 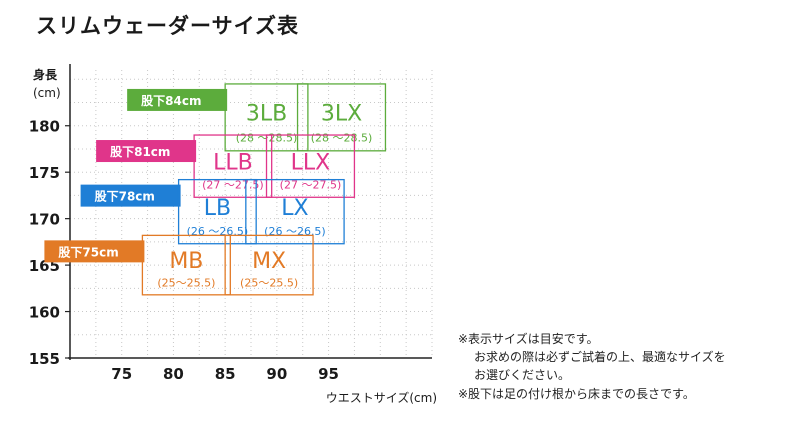 I want to click on note-line-4: ※股下は足の付け根から床までの長さです。, so click(x=576, y=394).